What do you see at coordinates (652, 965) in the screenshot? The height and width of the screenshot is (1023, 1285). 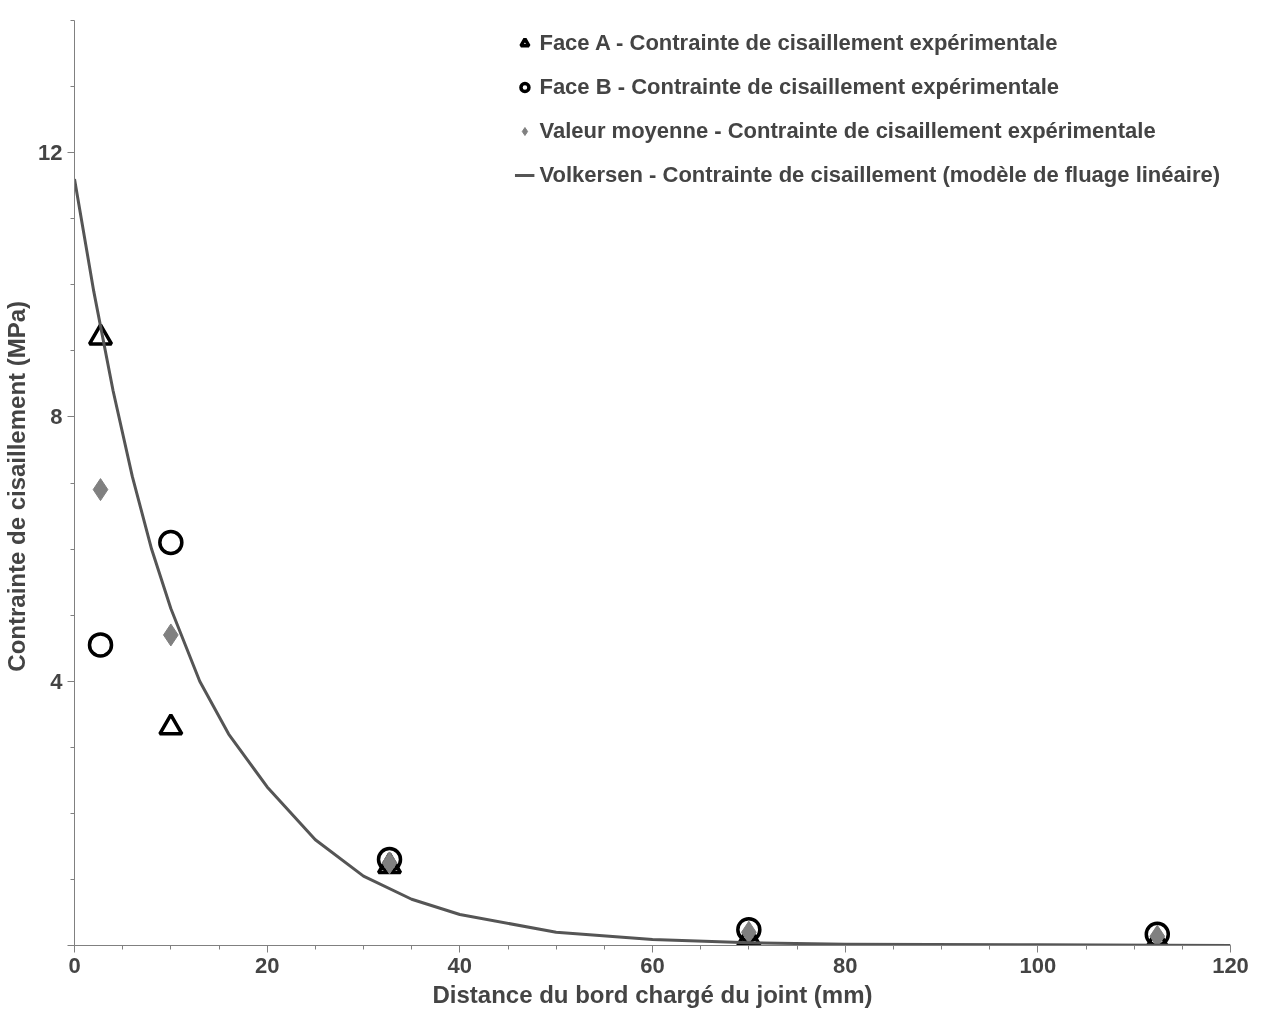 I see `x-tick-label: 60` at bounding box center [652, 965].